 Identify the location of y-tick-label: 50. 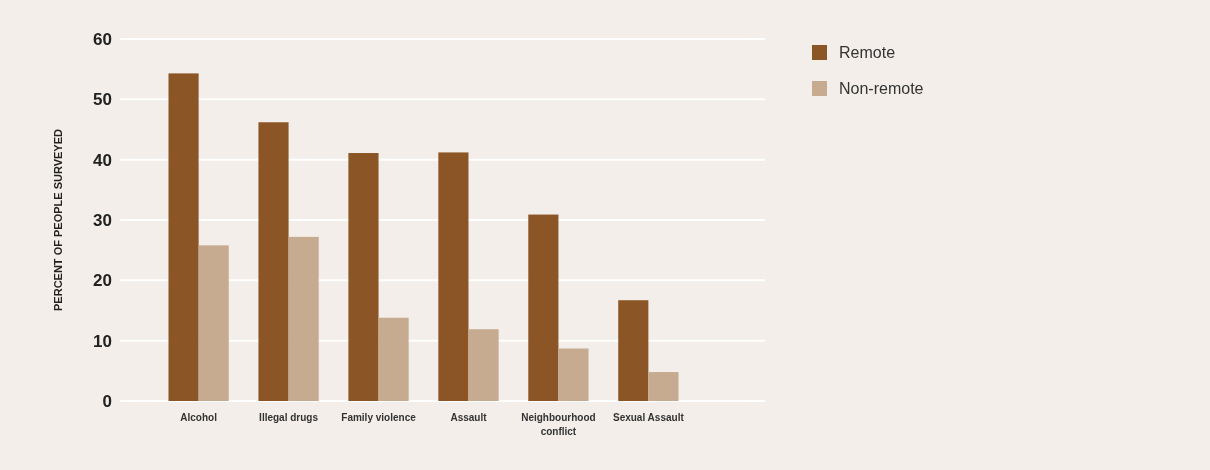
(102, 100).